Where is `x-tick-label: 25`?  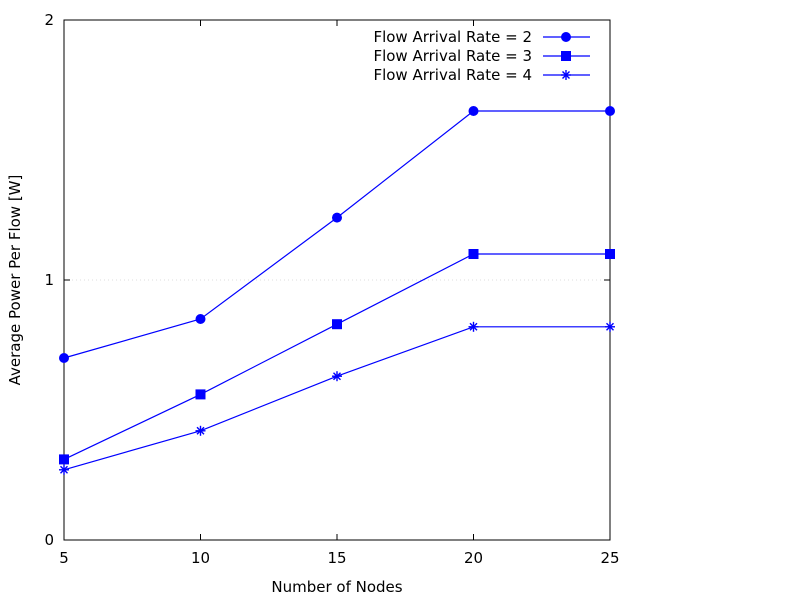
x-tick-label: 25 is located at coordinates (609, 558).